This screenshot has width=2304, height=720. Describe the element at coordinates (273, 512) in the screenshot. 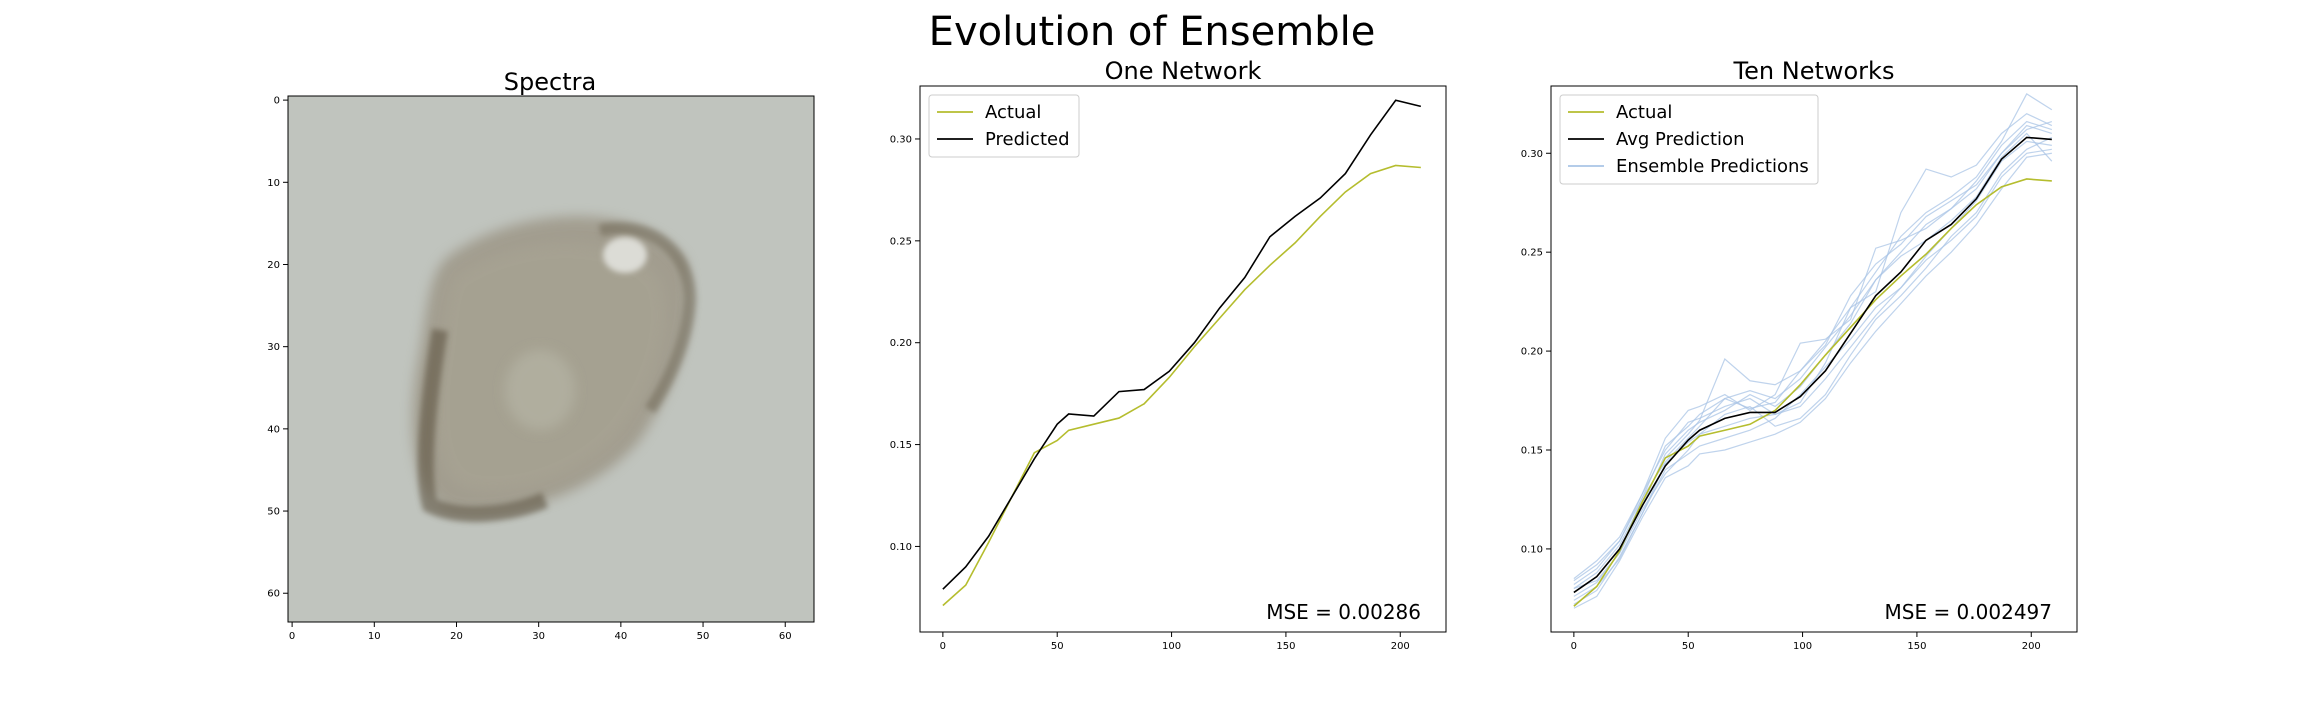

I see `spectra-y-tick-label: 50` at that location.